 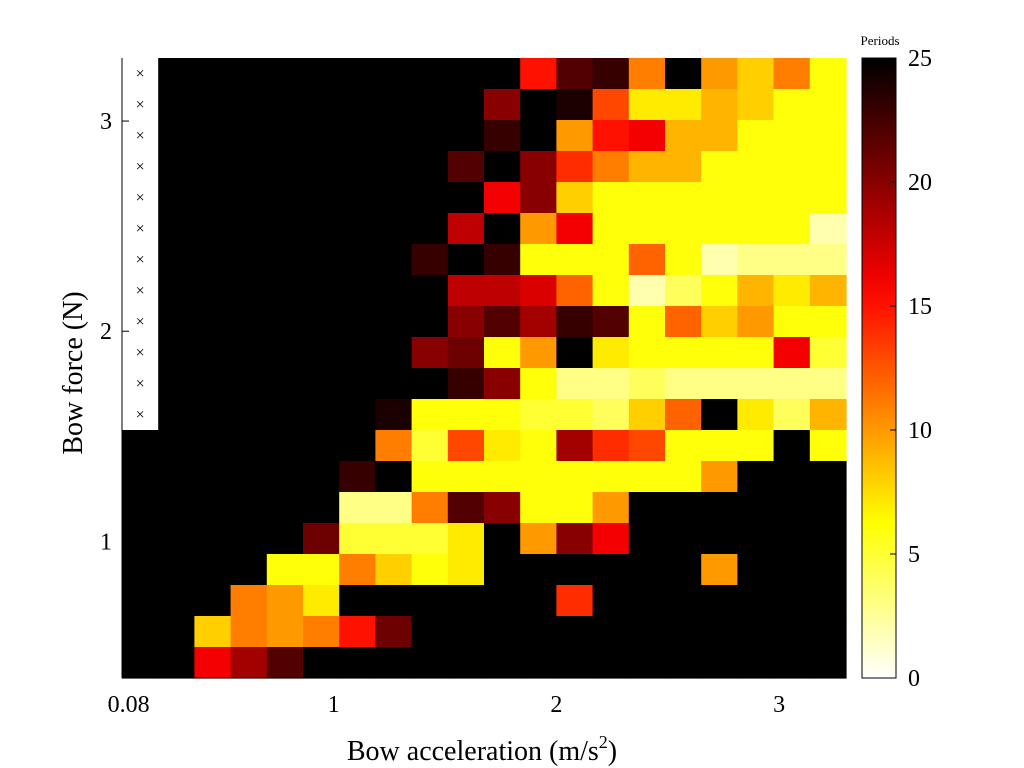 What do you see at coordinates (106, 122) in the screenshot?
I see `y-tick-label: 3` at bounding box center [106, 122].